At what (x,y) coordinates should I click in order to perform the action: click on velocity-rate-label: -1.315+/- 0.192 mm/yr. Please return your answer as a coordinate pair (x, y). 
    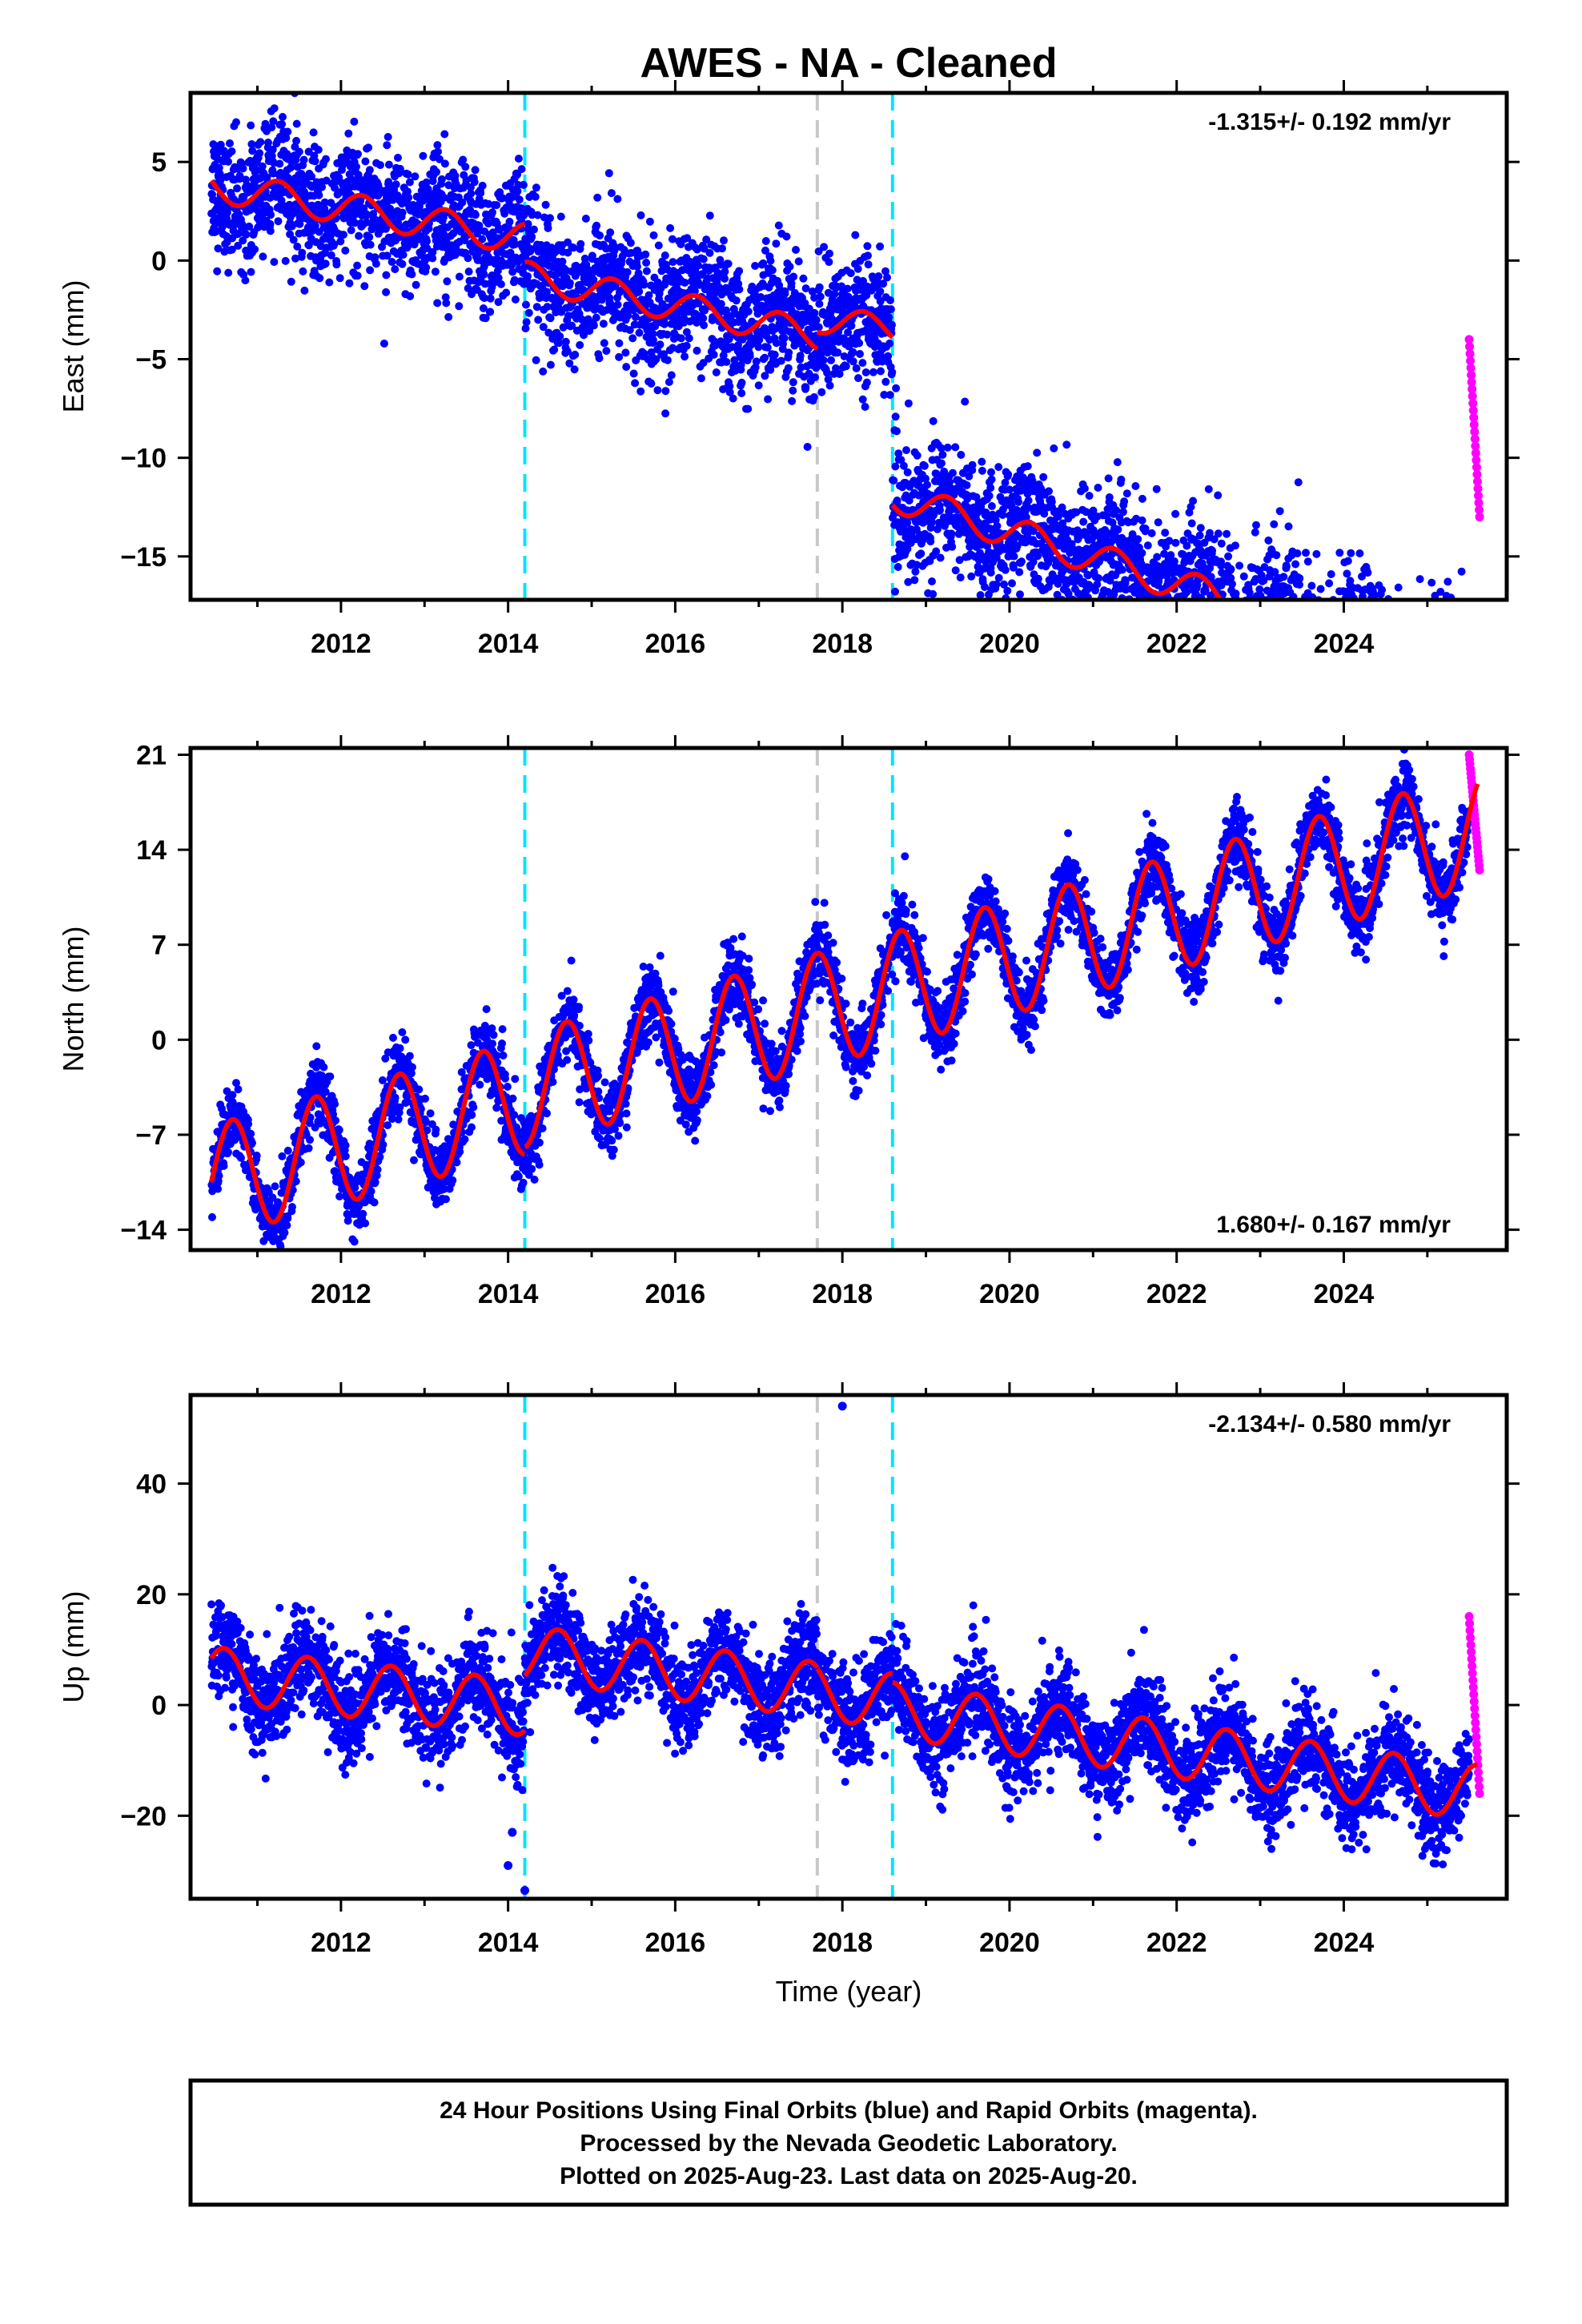
    Looking at the image, I should click on (1329, 122).